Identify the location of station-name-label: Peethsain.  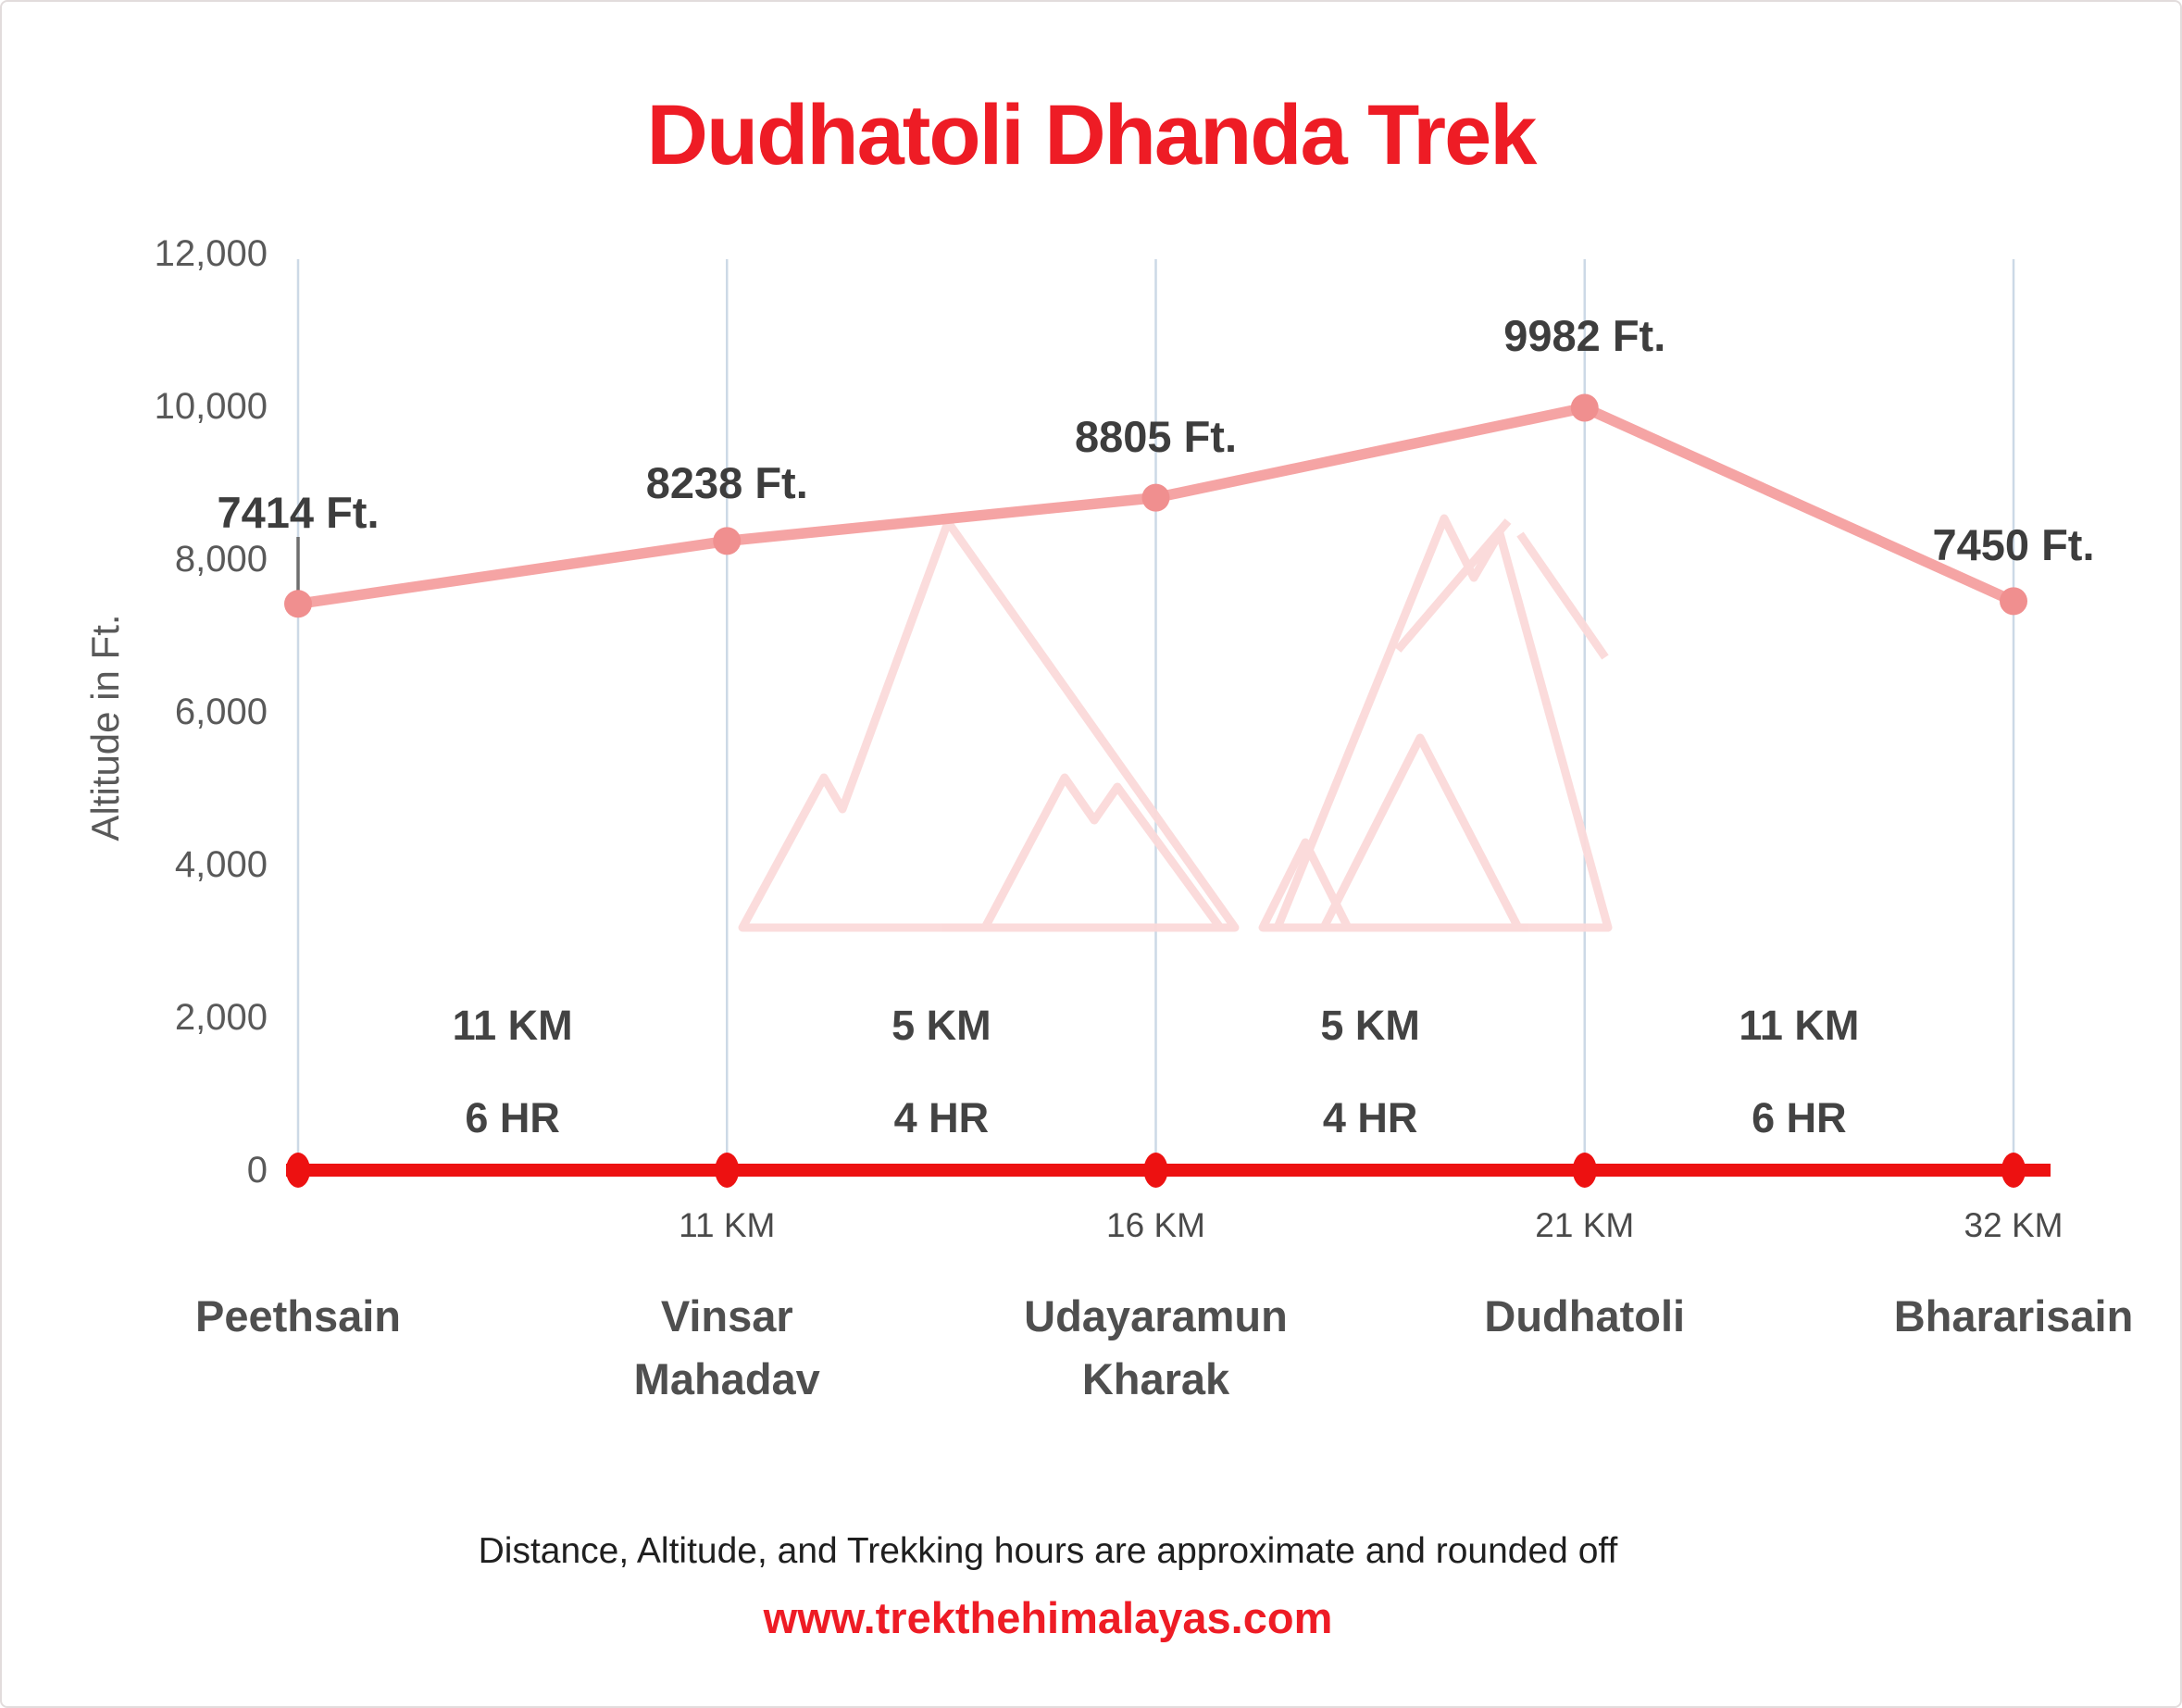
(298, 1315).